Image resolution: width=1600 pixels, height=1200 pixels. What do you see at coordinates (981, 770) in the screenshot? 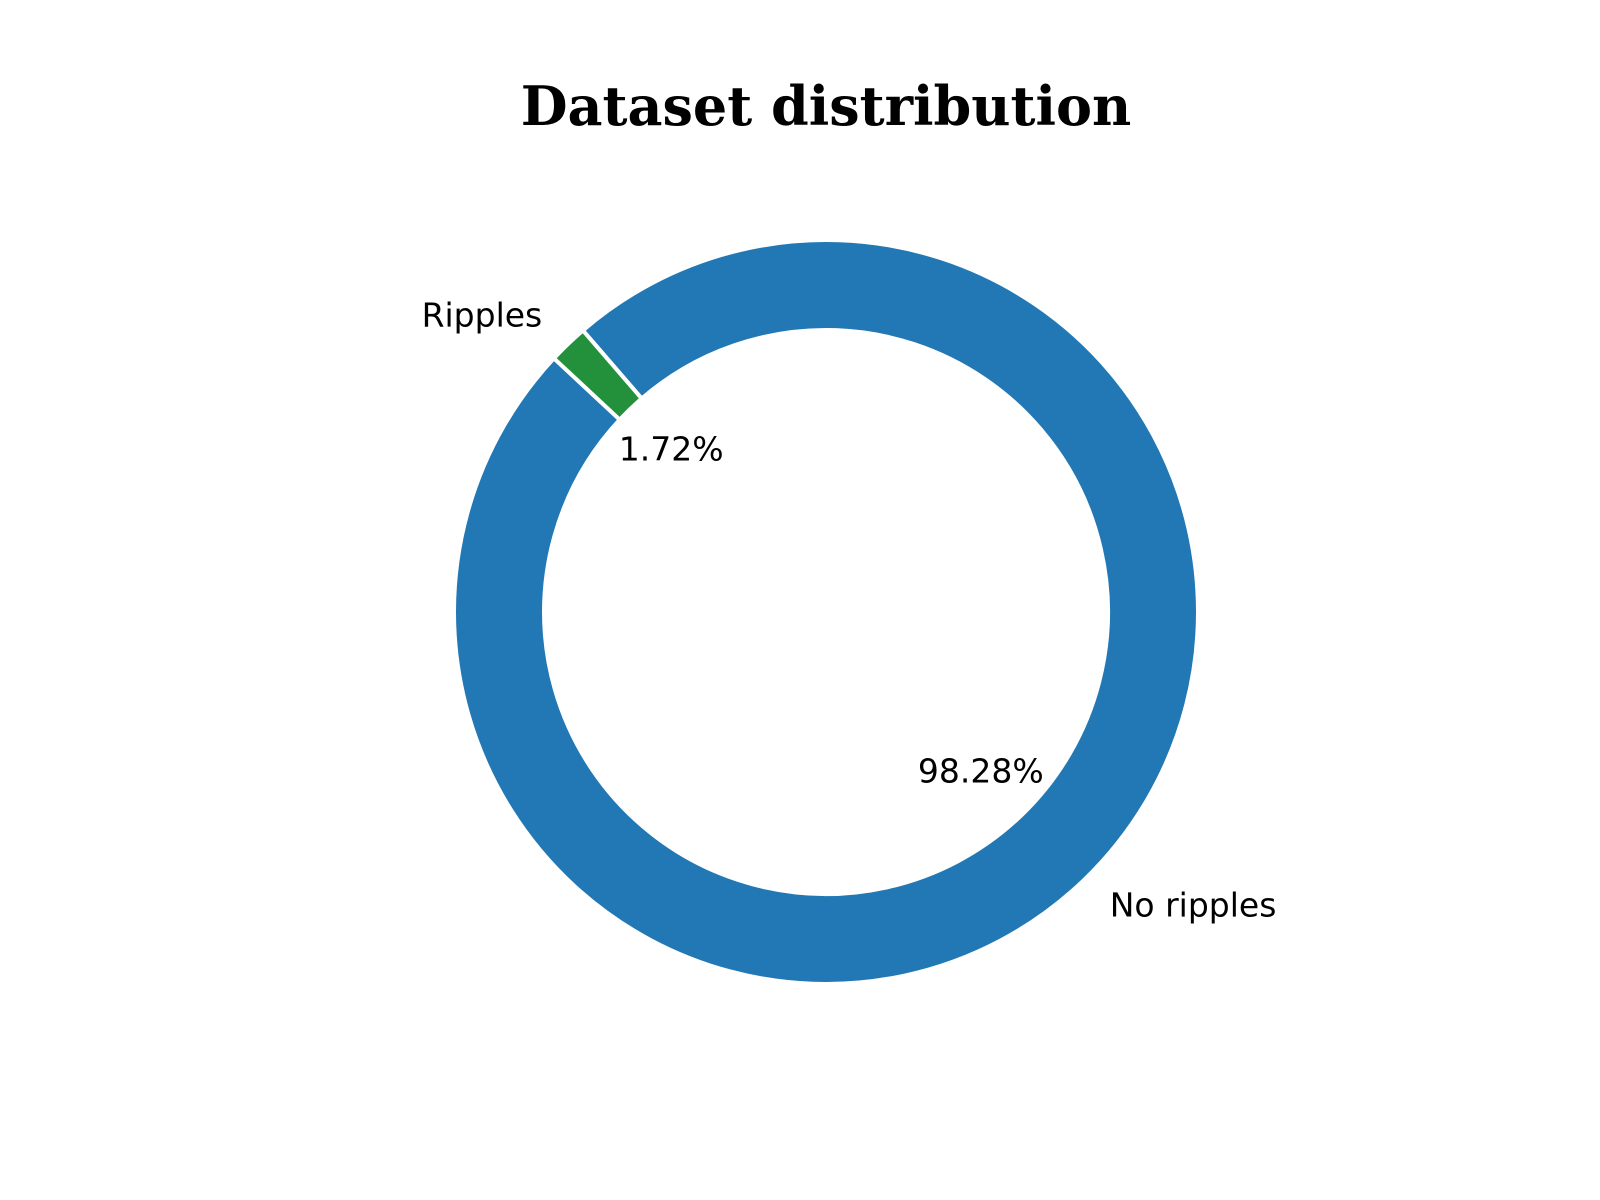
I see `pct-label-no-ripples: 98.28%` at bounding box center [981, 770].